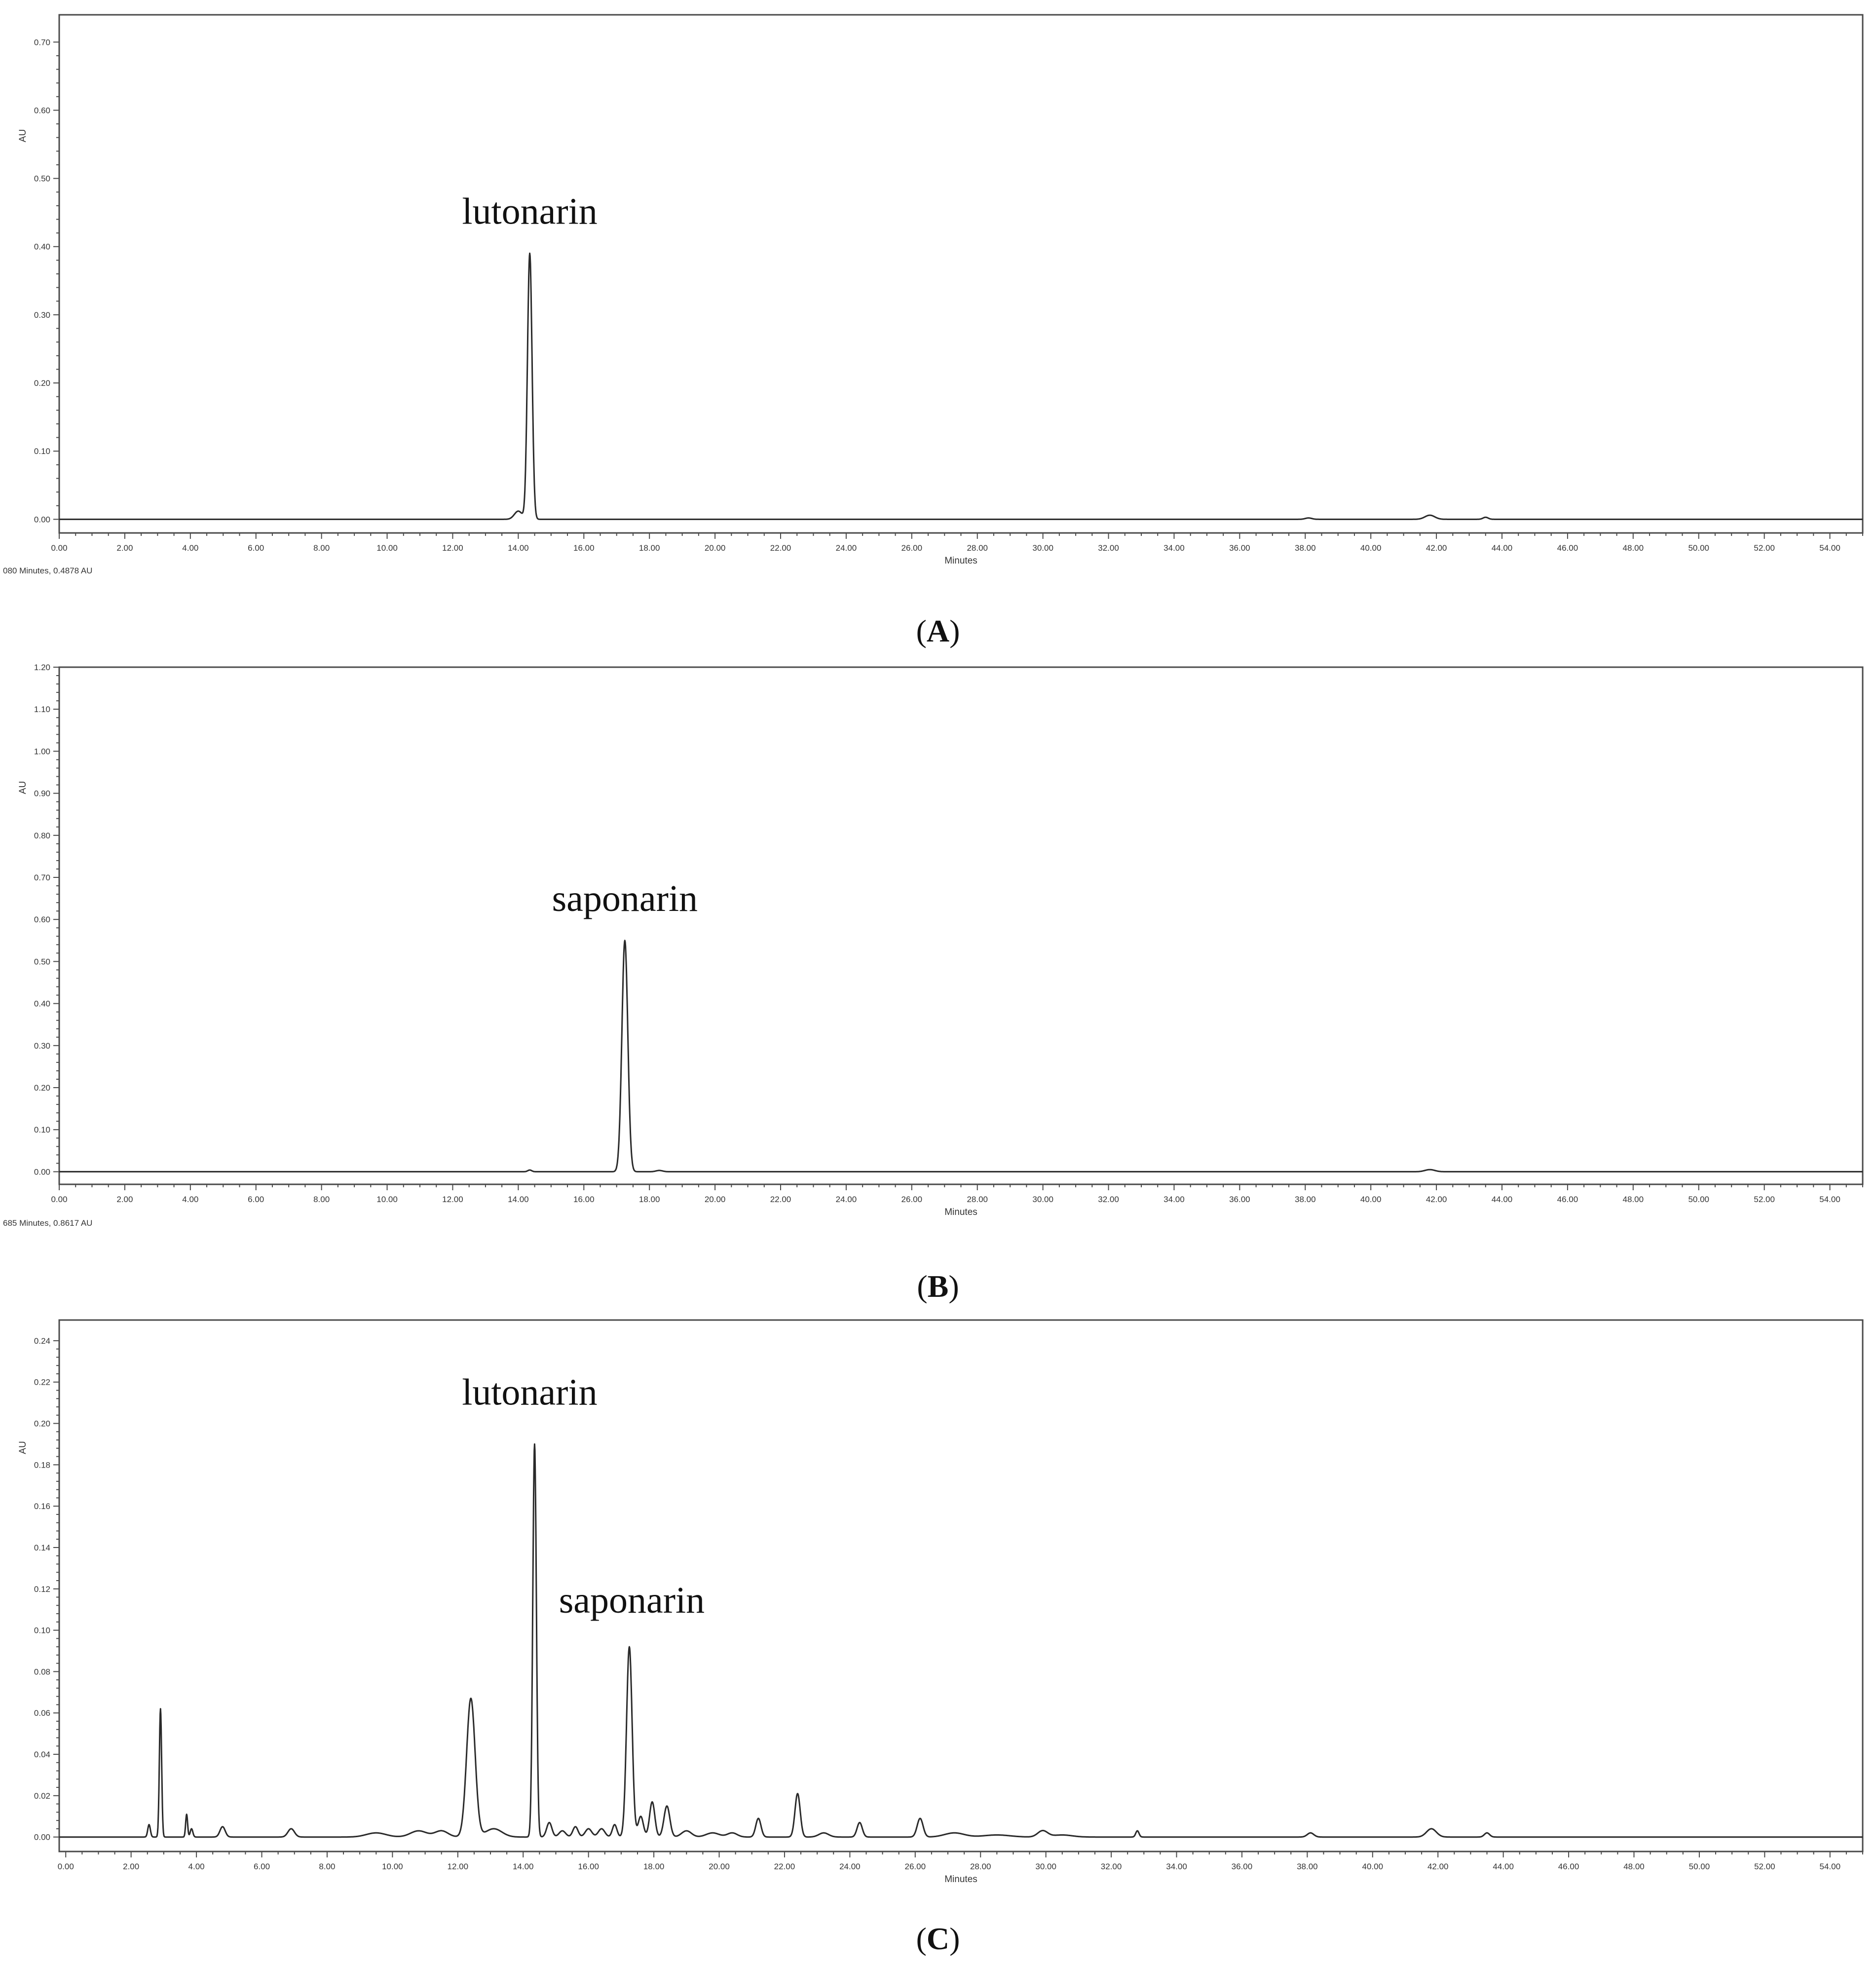 The width and height of the screenshot is (1876, 1965). I want to click on peak-label-saponarin: saponarin, so click(632, 1600).